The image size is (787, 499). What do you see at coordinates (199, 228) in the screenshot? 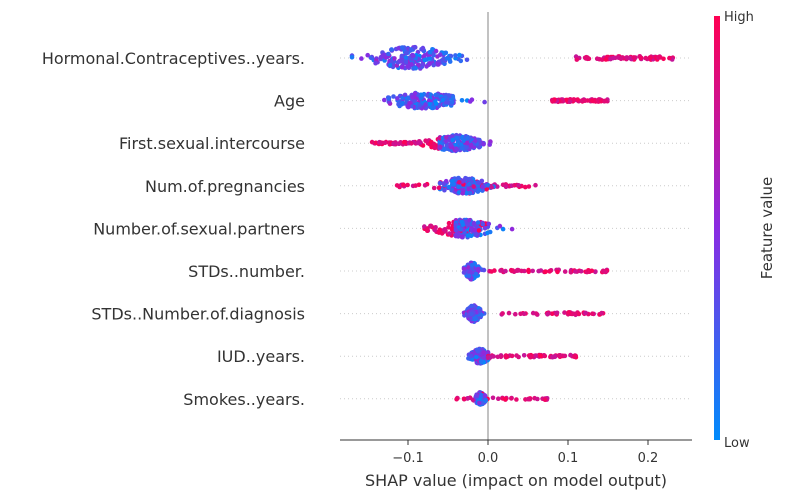
I see `feature-label: Number.of.sexual.partners` at bounding box center [199, 228].